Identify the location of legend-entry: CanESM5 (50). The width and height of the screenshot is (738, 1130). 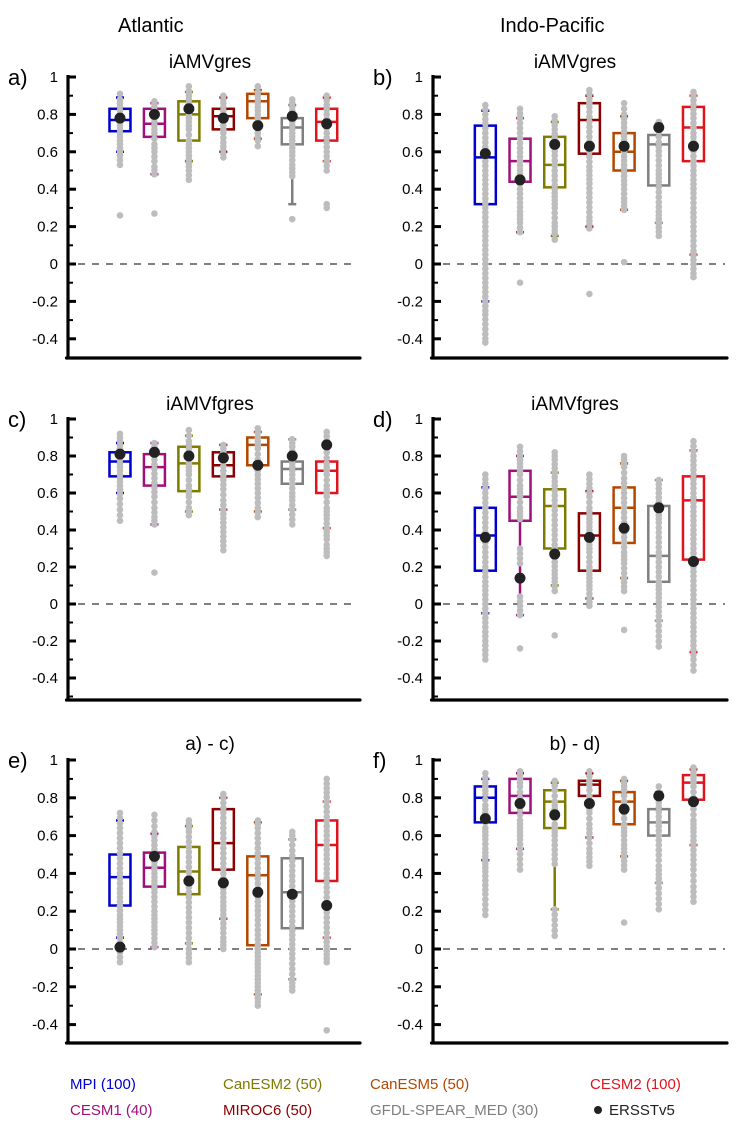
(419, 1084).